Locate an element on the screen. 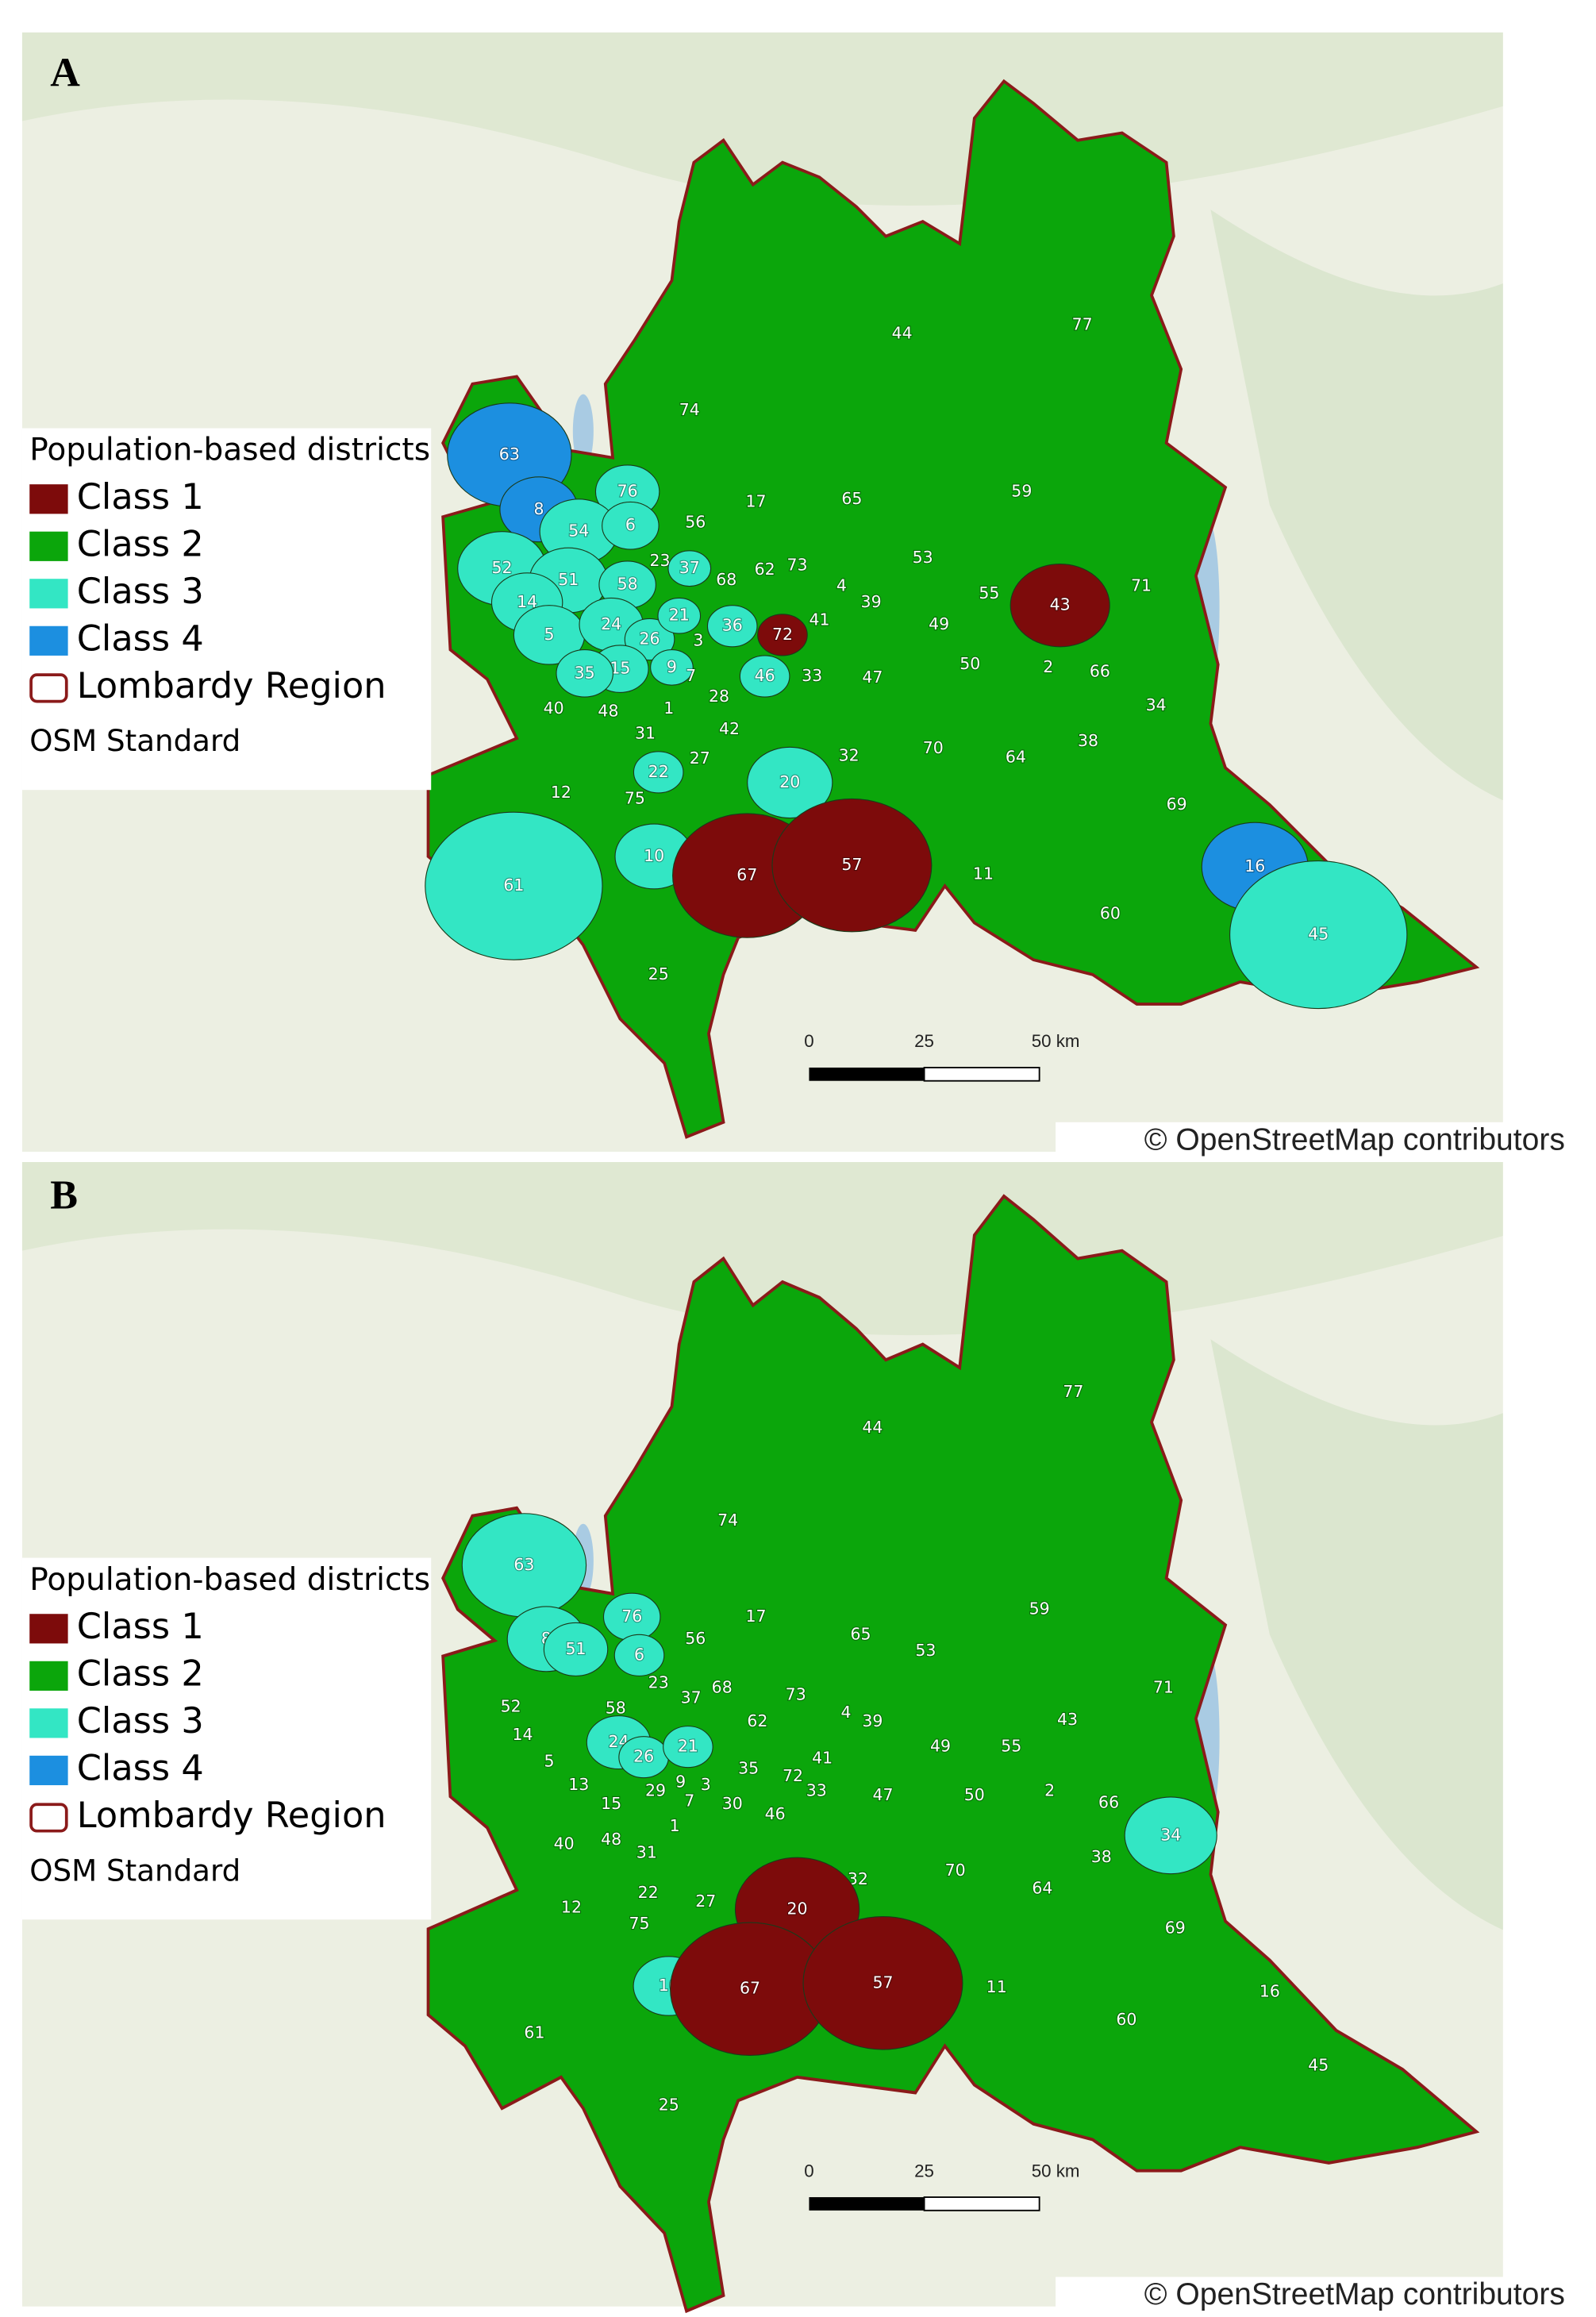 This screenshot has height=2317, width=1596. district-label: 21 is located at coordinates (679, 615).